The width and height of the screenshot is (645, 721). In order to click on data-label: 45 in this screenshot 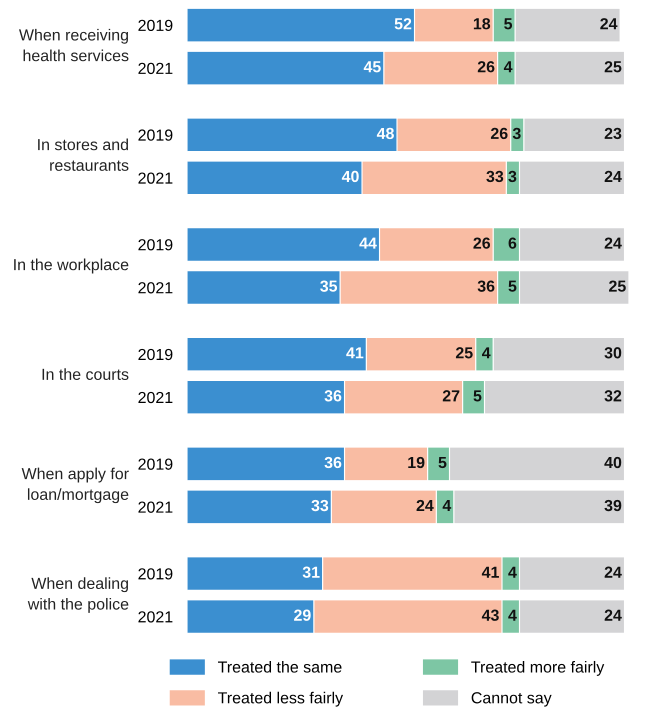, I will do `click(372, 66)`.